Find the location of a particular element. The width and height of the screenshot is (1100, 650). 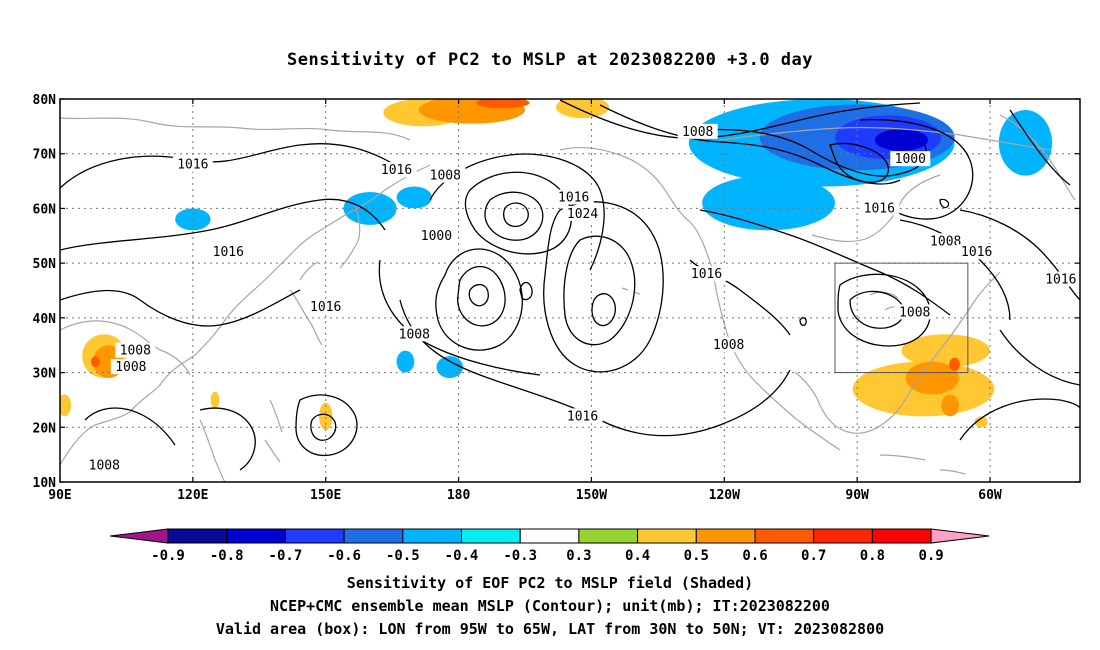

valid-area-box is located at coordinates (901, 318).